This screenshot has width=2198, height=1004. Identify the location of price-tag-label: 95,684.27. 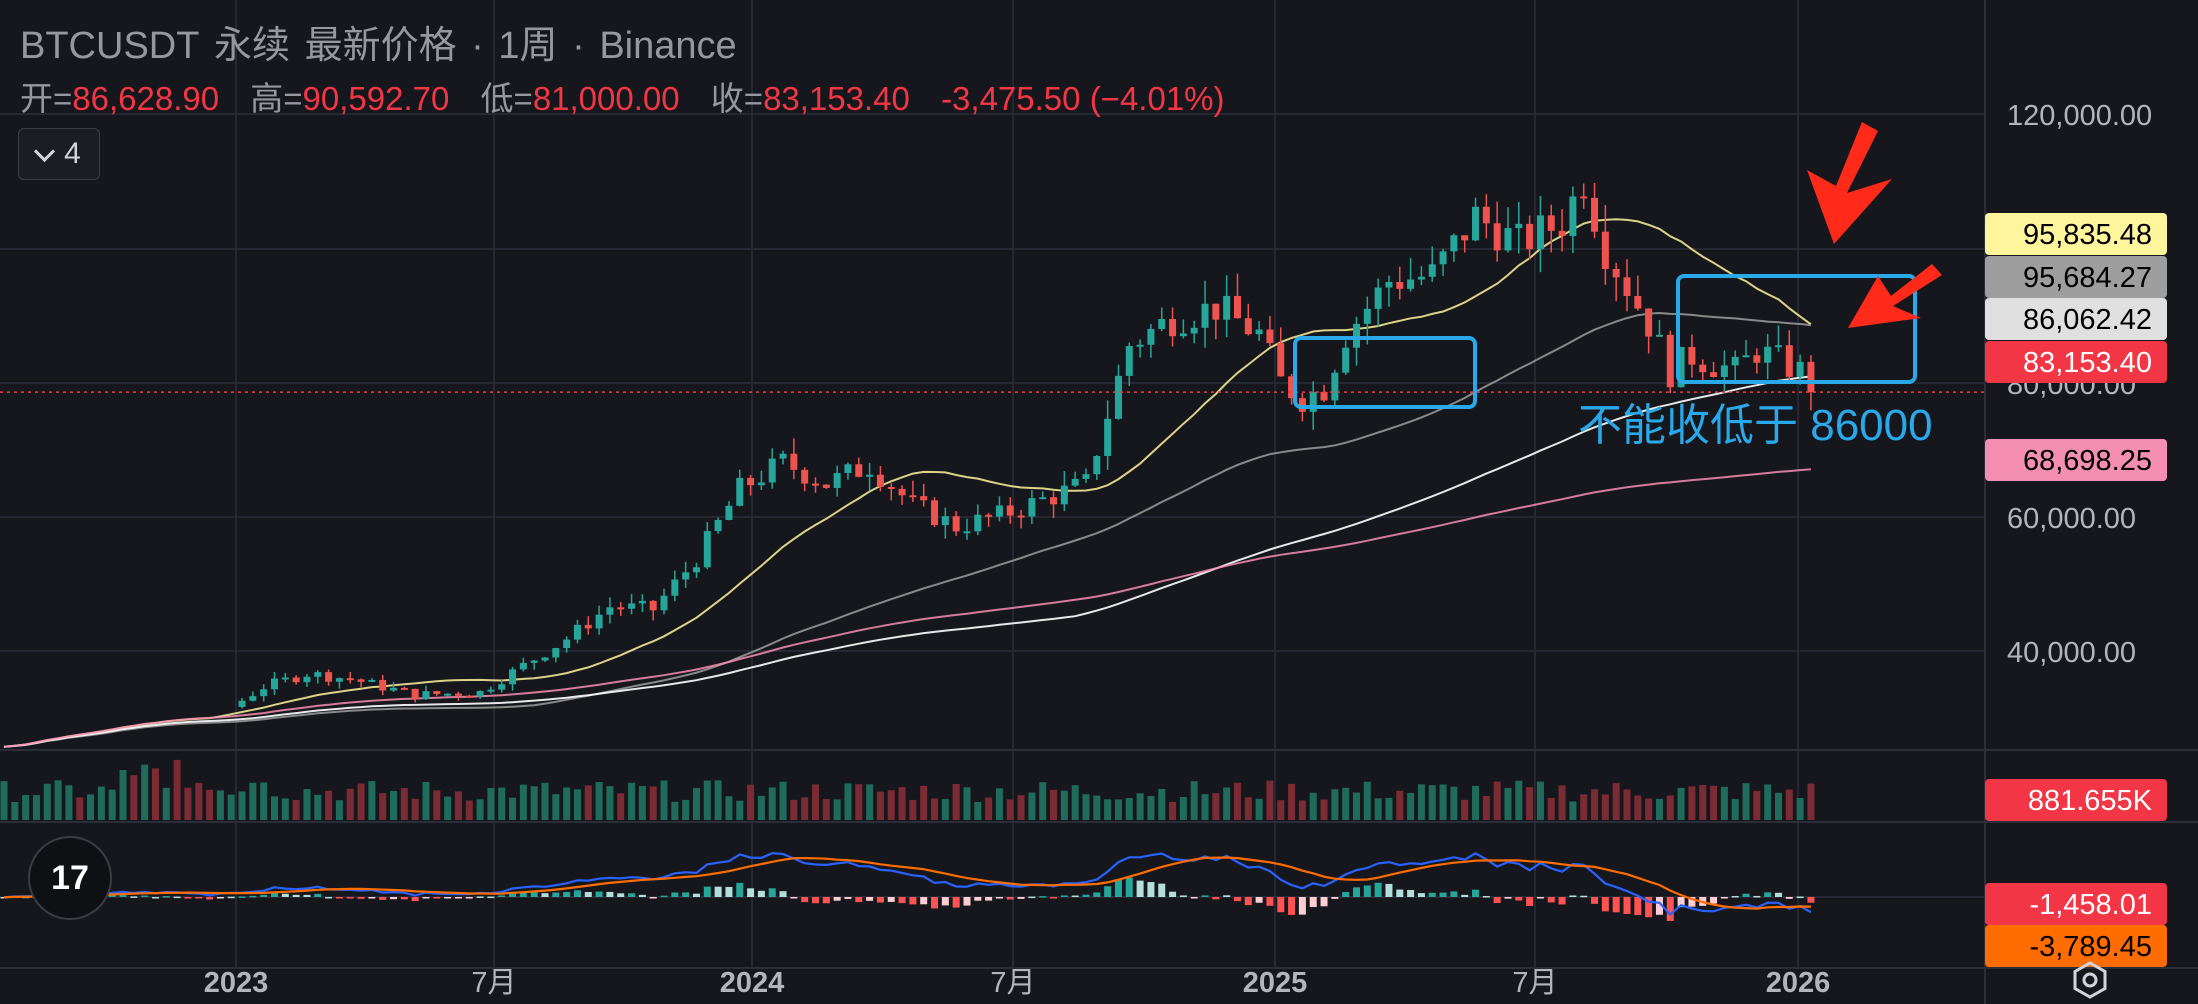
(2087, 278).